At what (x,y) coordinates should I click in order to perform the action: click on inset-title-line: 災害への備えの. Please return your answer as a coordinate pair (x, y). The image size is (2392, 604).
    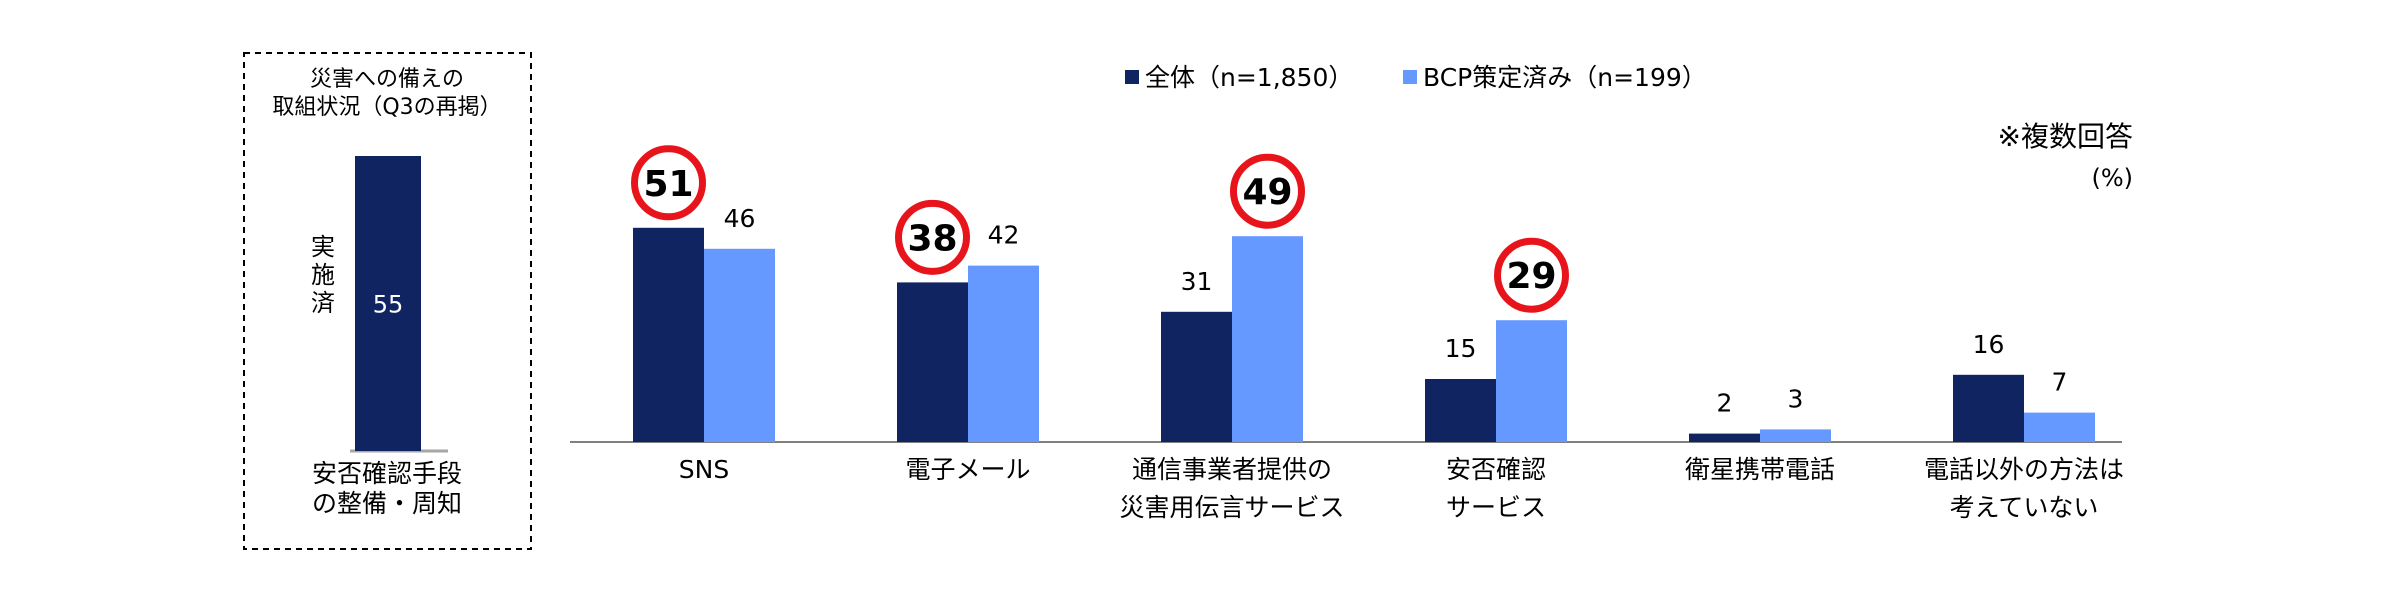
    Looking at the image, I should click on (387, 79).